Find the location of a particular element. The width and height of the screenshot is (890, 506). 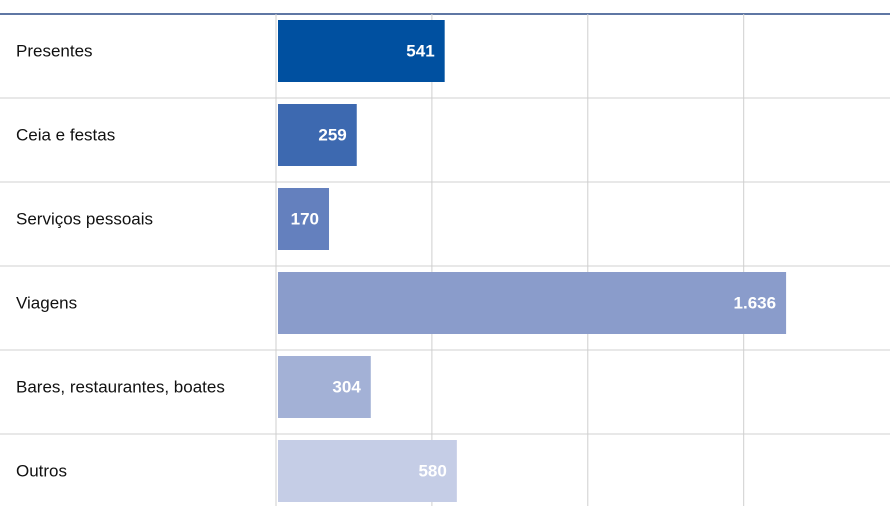

category-label: Bares, restaurantes, boates is located at coordinates (120, 386).